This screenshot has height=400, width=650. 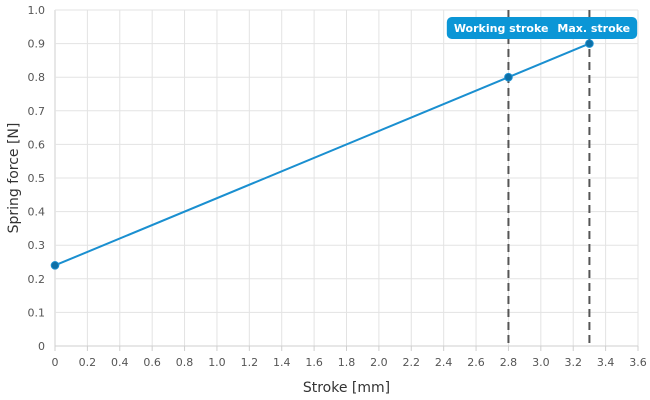 I want to click on x-axis-title: Stroke [mm], so click(x=346, y=388).